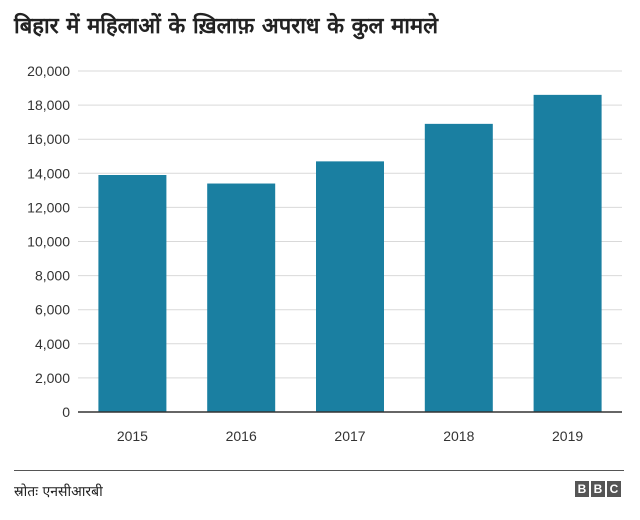  I want to click on y-tick-label: 14,000, so click(48, 173).